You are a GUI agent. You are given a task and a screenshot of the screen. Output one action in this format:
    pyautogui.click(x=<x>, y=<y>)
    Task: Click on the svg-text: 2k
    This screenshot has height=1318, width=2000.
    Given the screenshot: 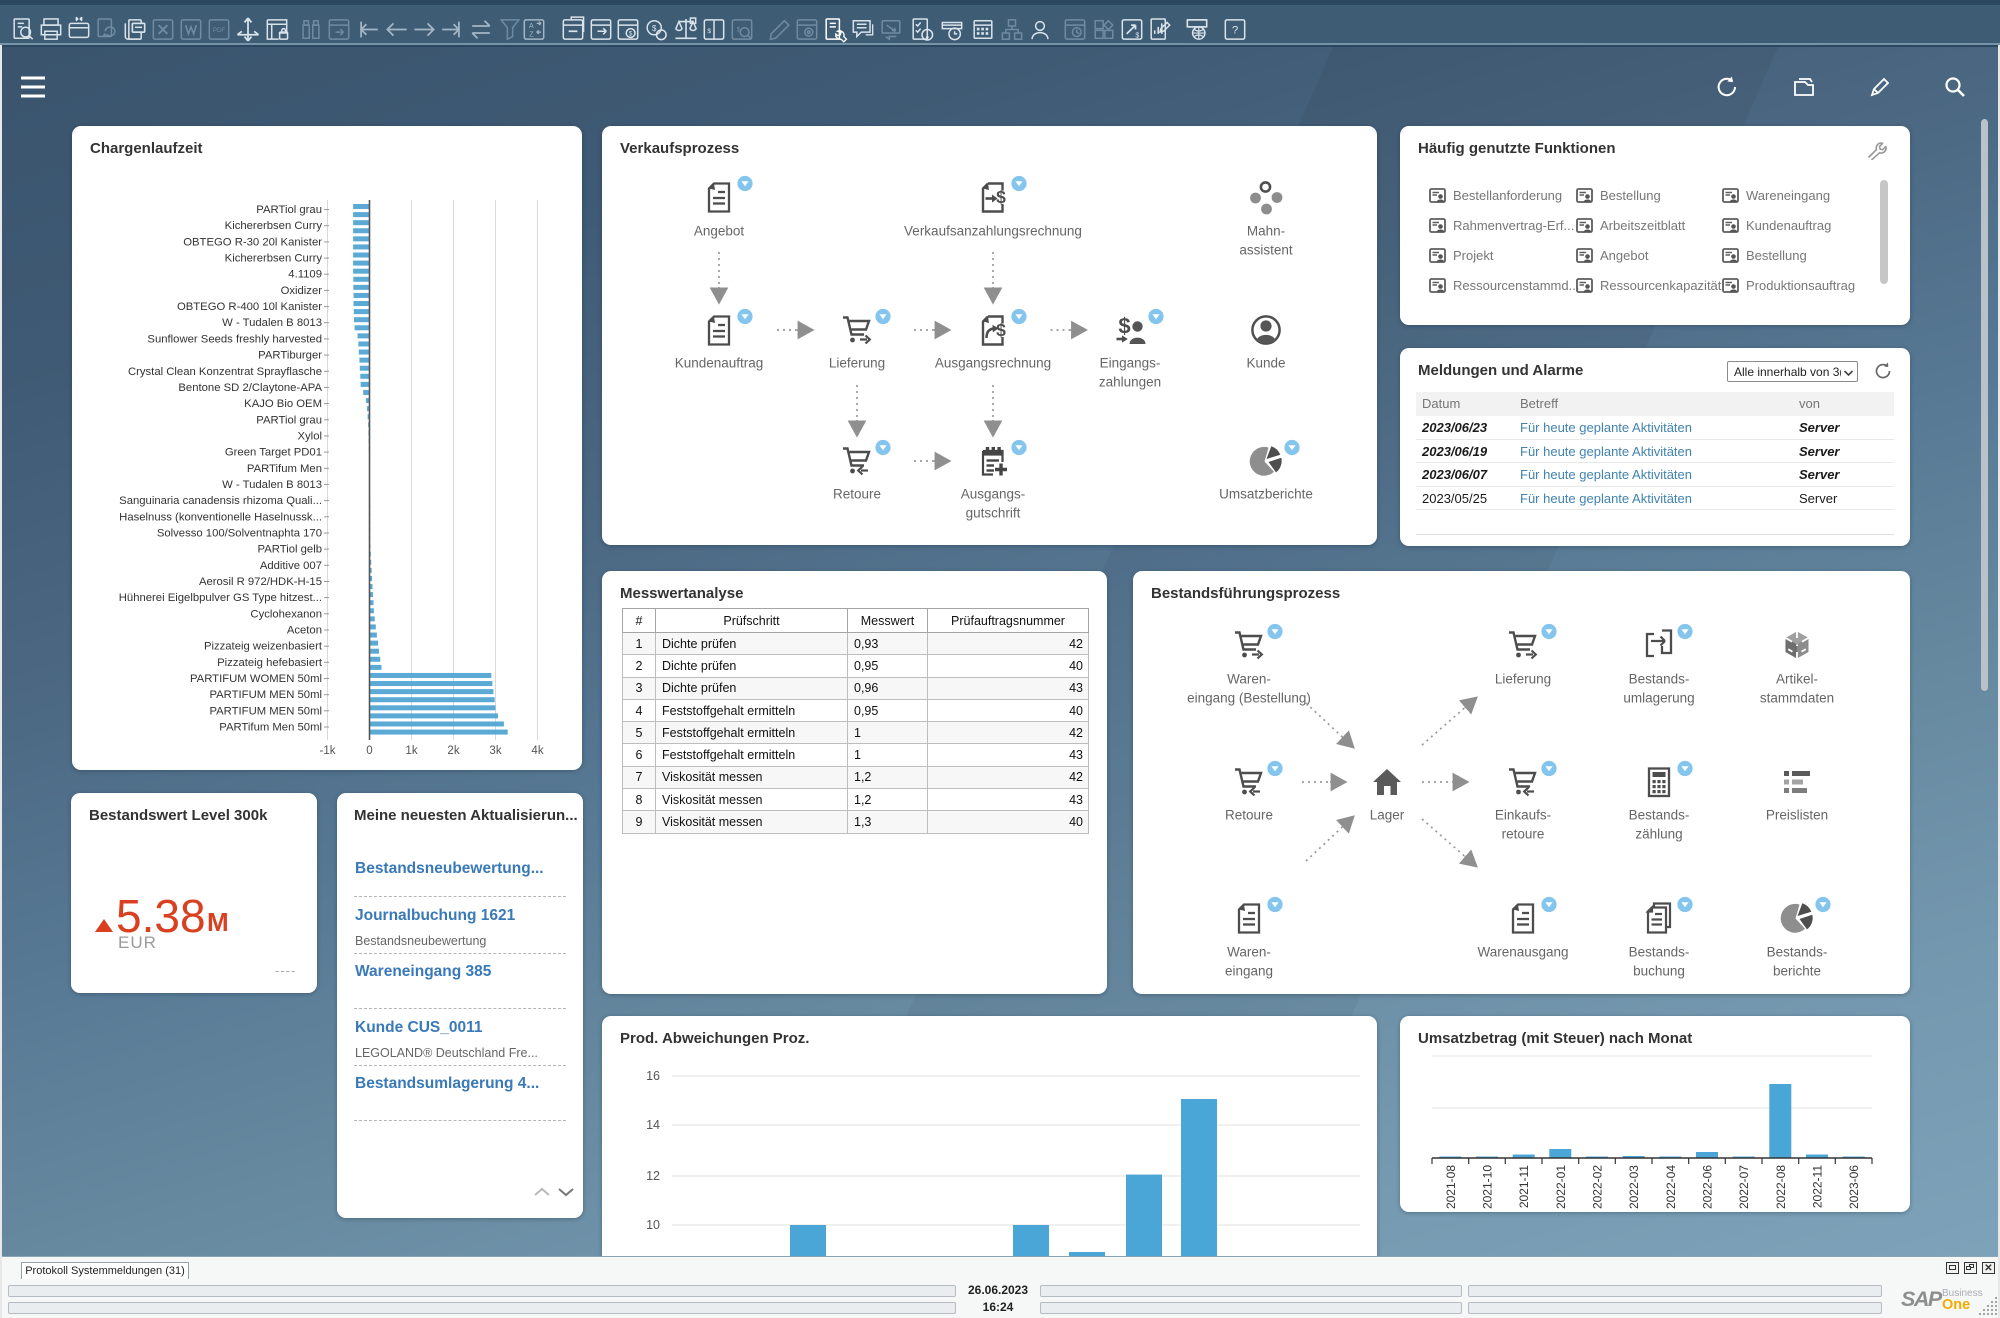 What is the action you would take?
    pyautogui.click(x=453, y=751)
    